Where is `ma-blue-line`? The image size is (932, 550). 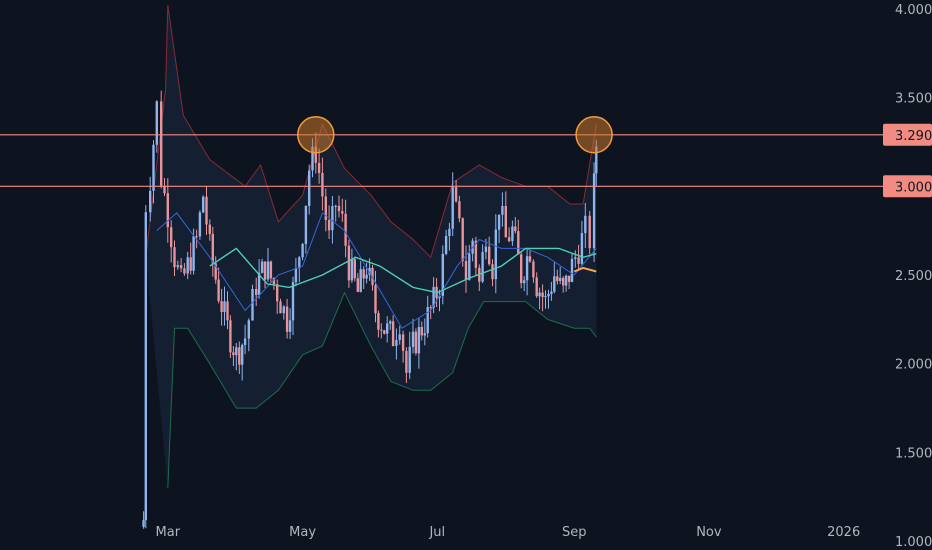
ma-blue-line is located at coordinates (376, 270).